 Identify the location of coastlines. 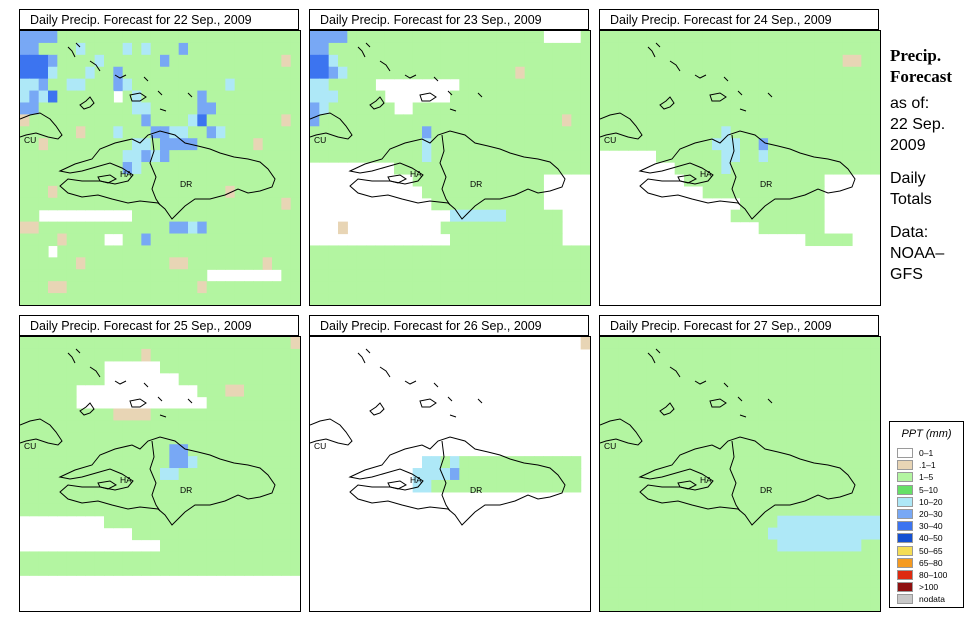
(438, 131).